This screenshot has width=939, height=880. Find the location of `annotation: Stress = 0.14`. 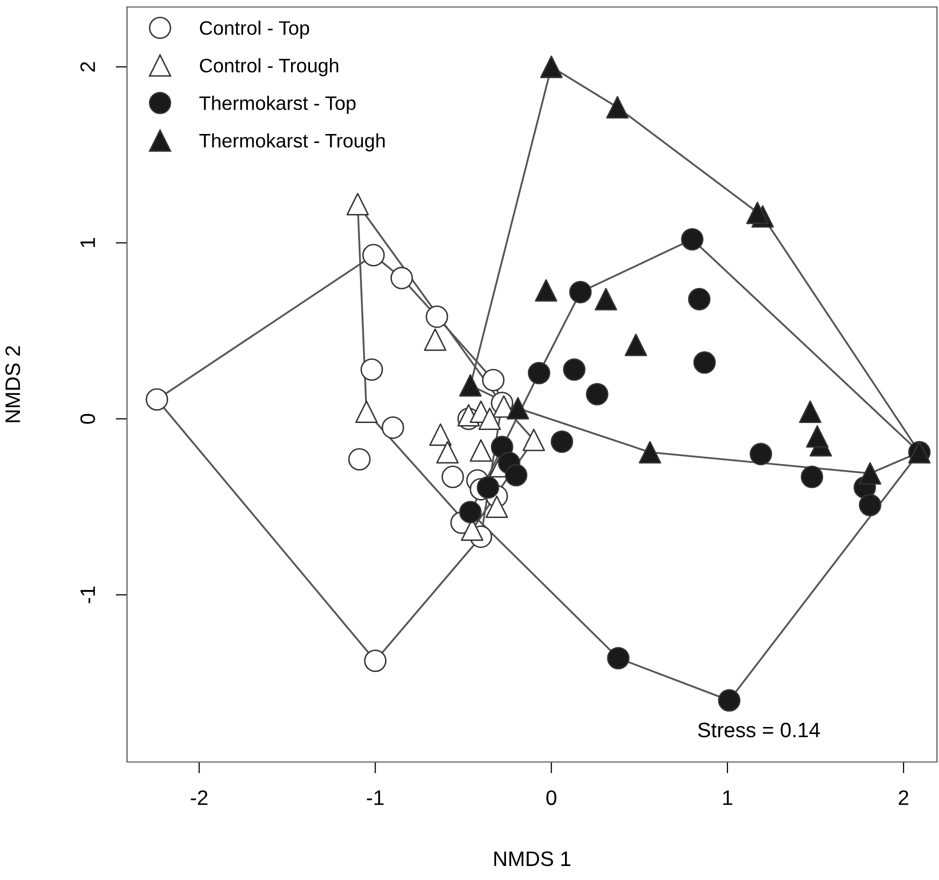

annotation: Stress = 0.14 is located at coordinates (759, 730).